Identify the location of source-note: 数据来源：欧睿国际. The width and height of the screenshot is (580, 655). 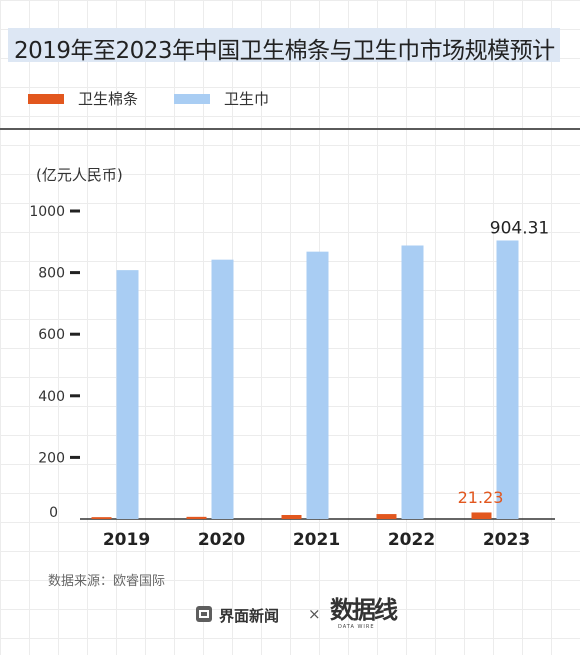
(107, 581).